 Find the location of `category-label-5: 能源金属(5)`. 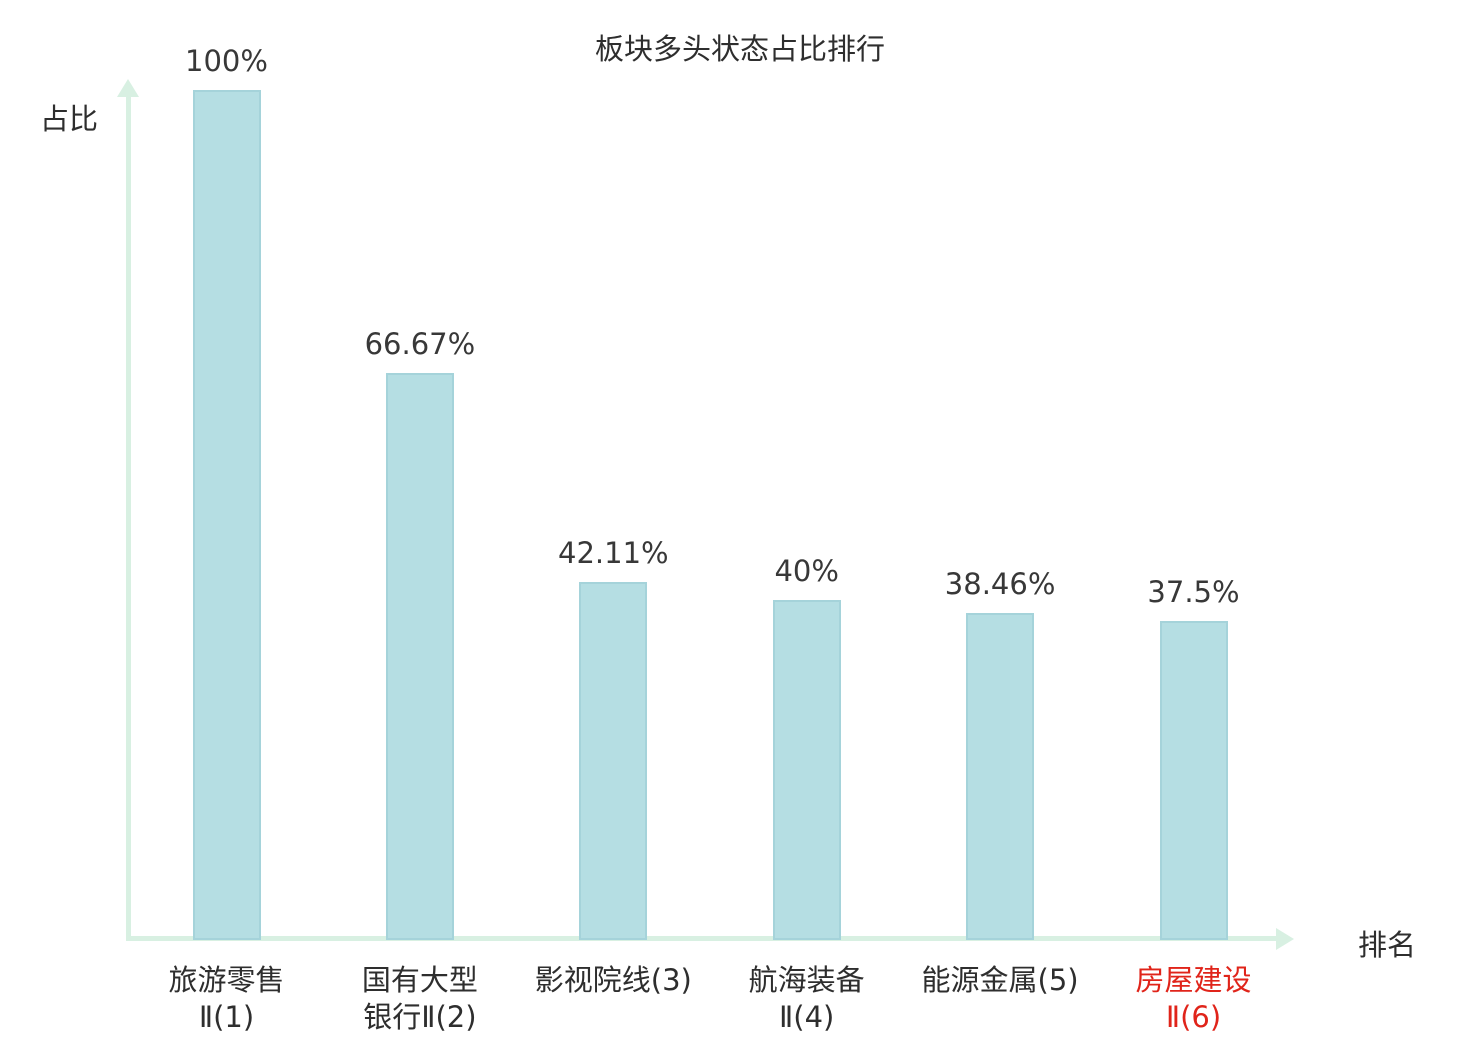

category-label-5: 能源金属(5) is located at coordinates (1000, 980).